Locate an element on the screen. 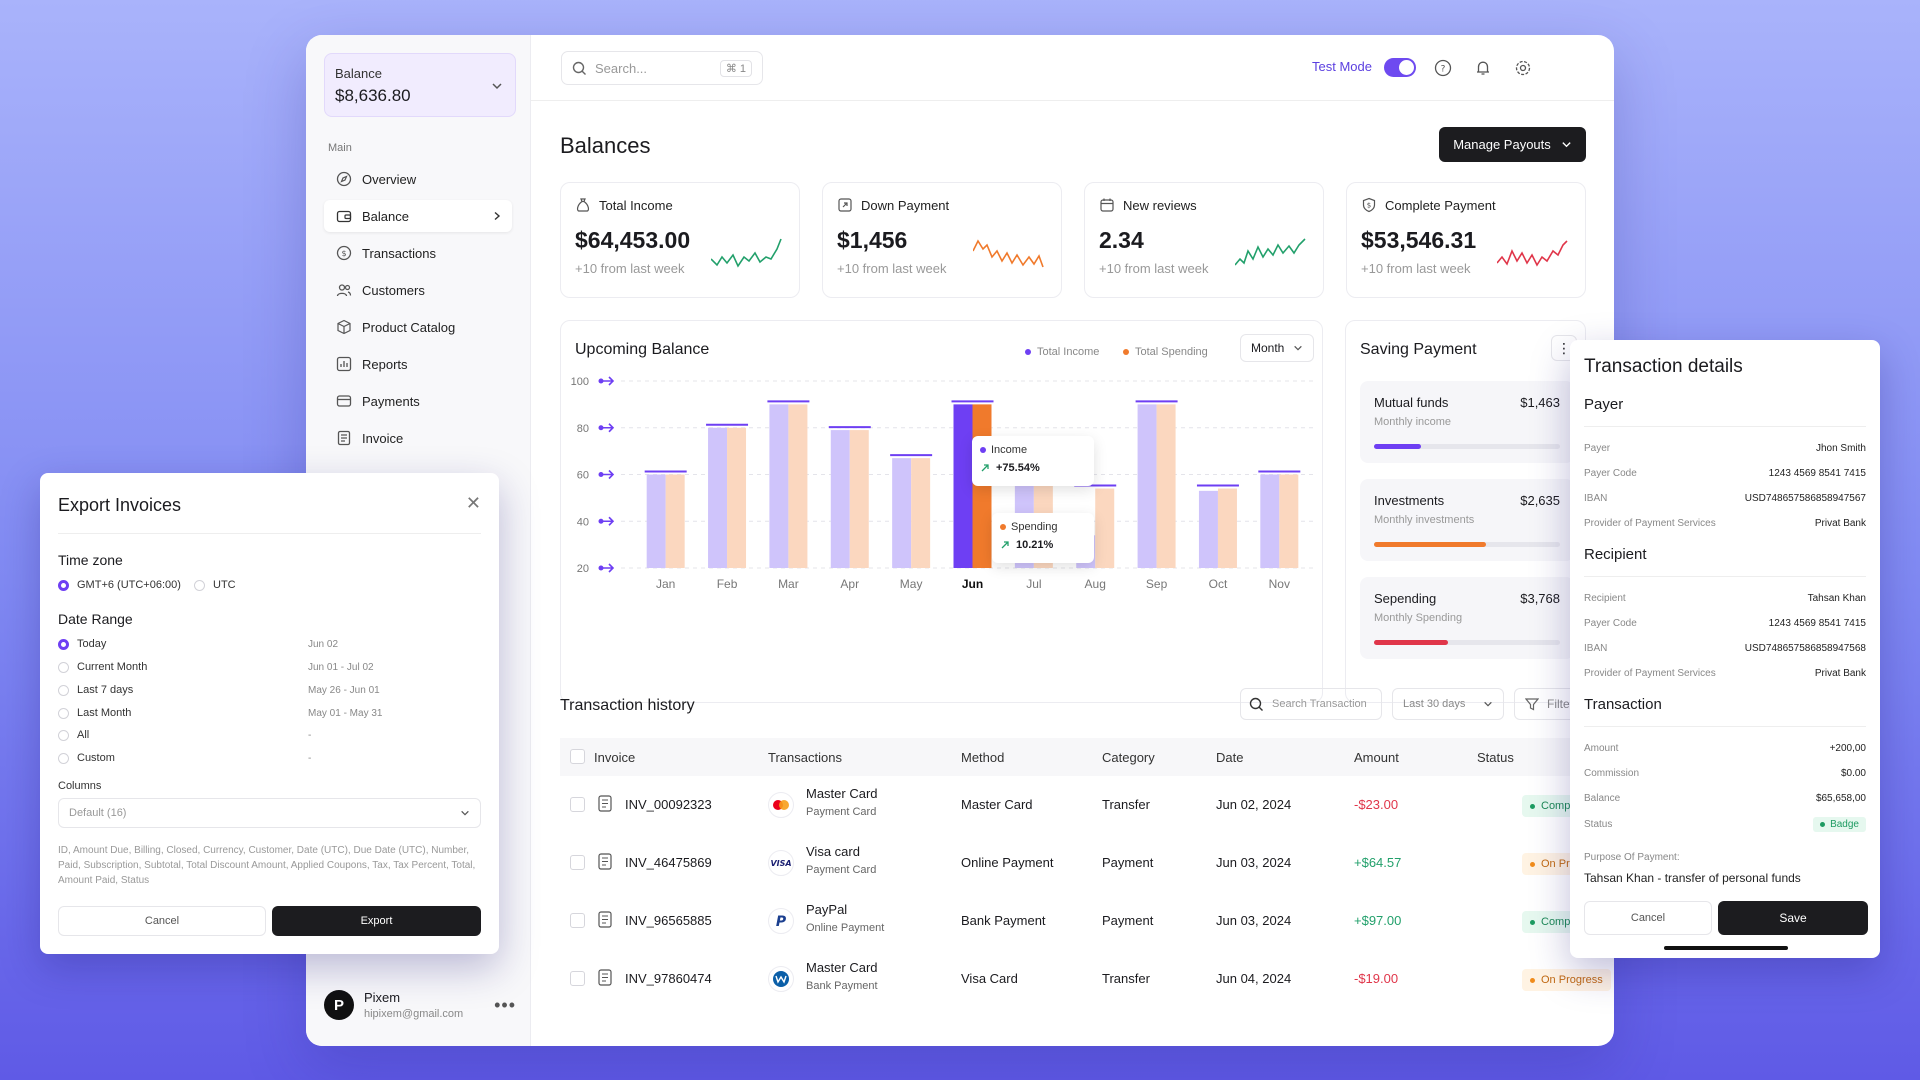  radio-timezone-utc: UTC is located at coordinates (215, 585).